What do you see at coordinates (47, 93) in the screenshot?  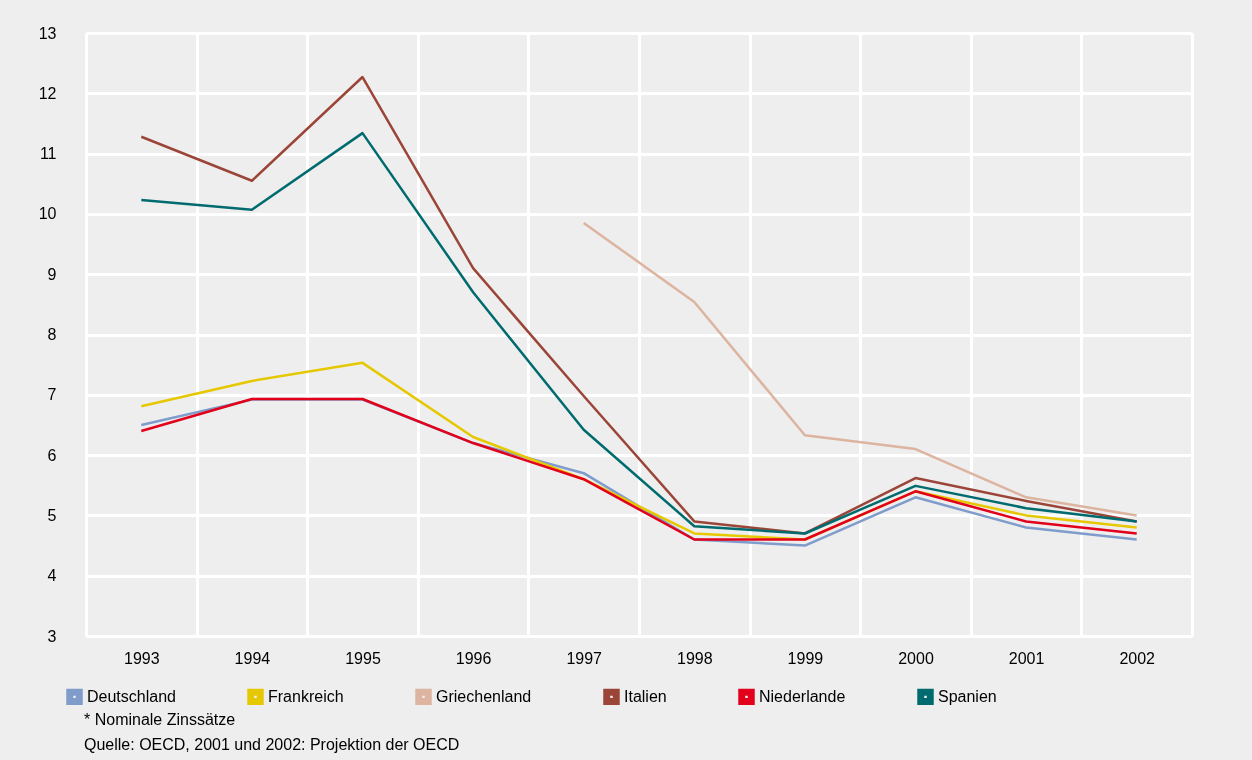 I see `y-tick-label: 12` at bounding box center [47, 93].